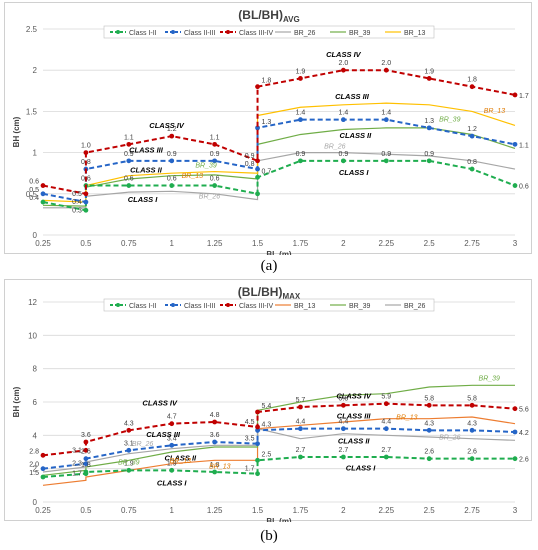  What do you see at coordinates (343, 243) in the screenshot?
I see `chart-a-x-tick-label: 2` at bounding box center [343, 243].